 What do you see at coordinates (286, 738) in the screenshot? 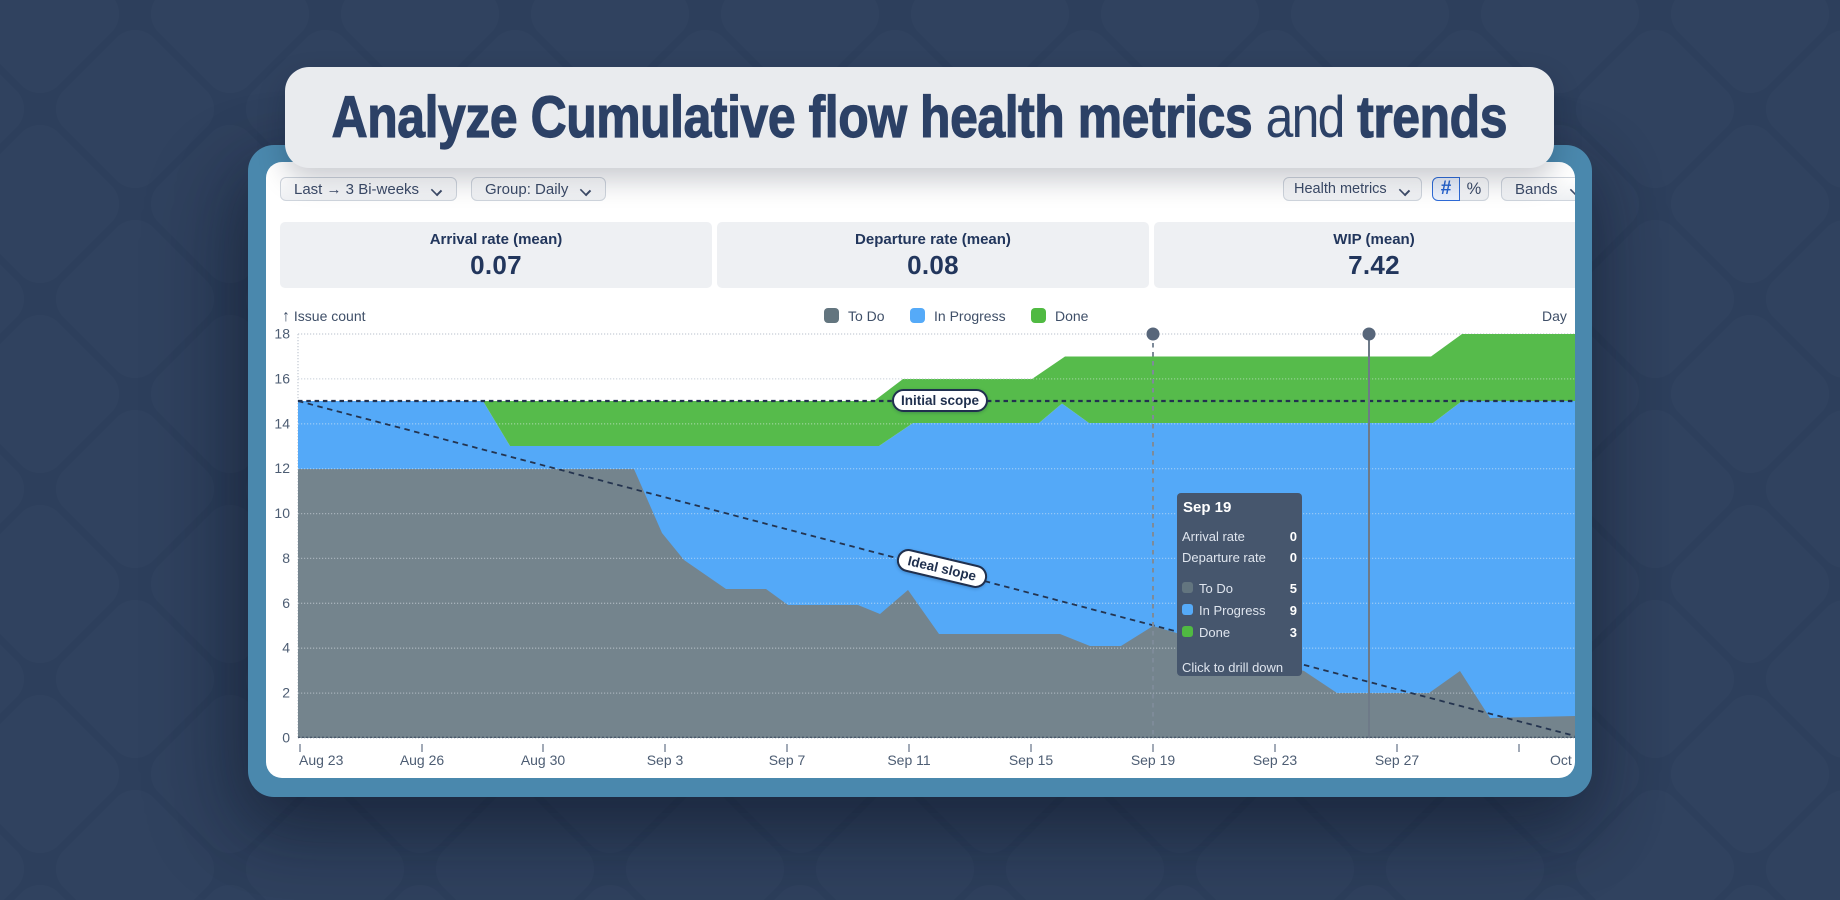
I see `svg-text: 0` at bounding box center [286, 738].